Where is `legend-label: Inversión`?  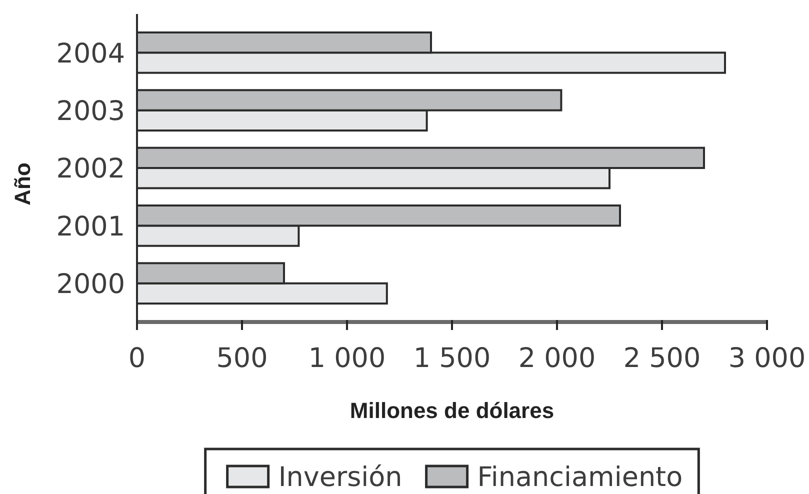
legend-label: Inversión is located at coordinates (340, 477).